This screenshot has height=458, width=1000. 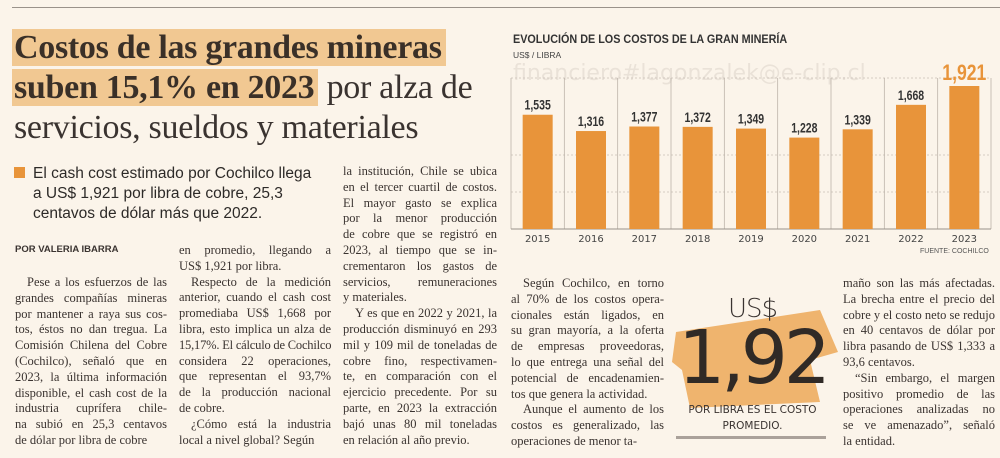 I want to click on bar-2016, so click(x=591, y=180).